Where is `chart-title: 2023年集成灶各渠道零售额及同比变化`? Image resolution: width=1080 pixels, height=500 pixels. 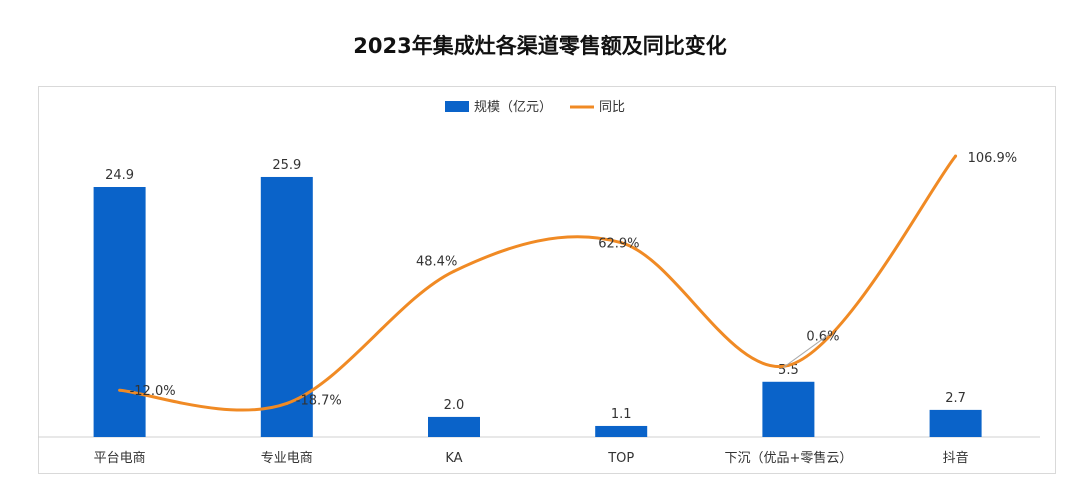 chart-title: 2023年集成灶各渠道零售额及同比变化 is located at coordinates (540, 46).